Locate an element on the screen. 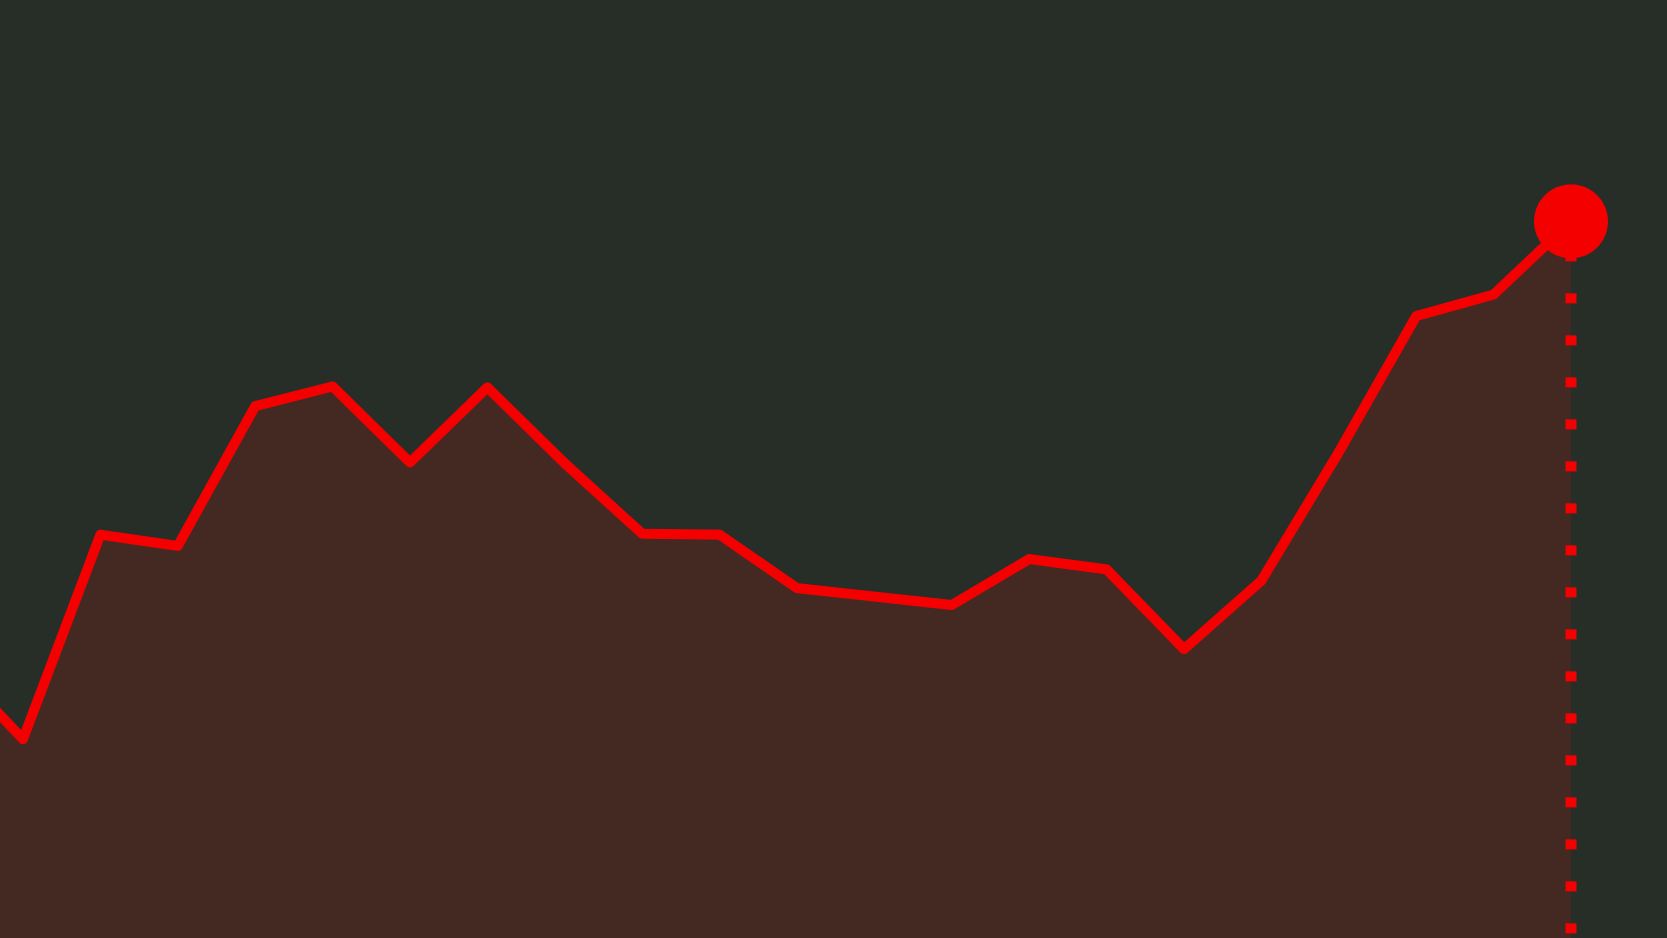 Image resolution: width=1667 pixels, height=938 pixels. last-point is located at coordinates (1571, 221).